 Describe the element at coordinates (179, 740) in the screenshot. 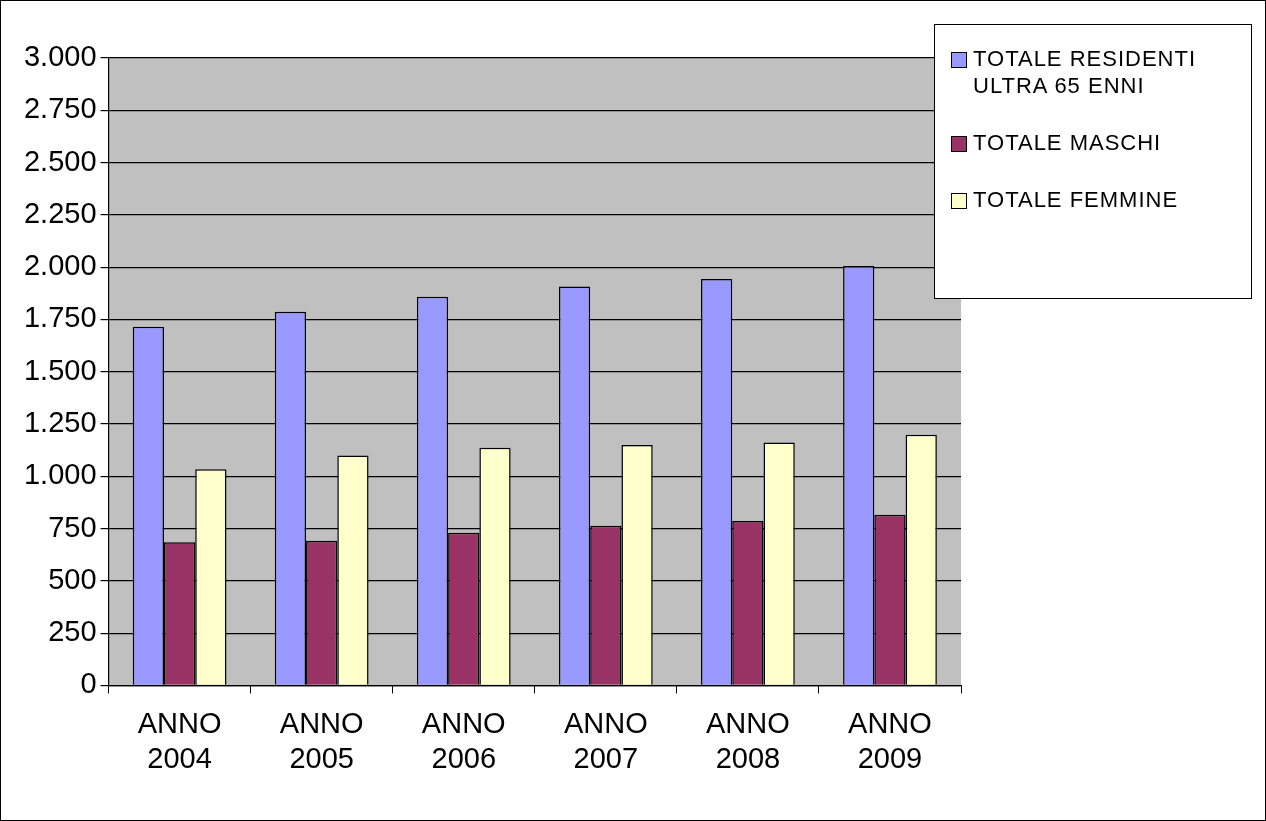

I see `x-tick-label: ANNO 2004` at that location.